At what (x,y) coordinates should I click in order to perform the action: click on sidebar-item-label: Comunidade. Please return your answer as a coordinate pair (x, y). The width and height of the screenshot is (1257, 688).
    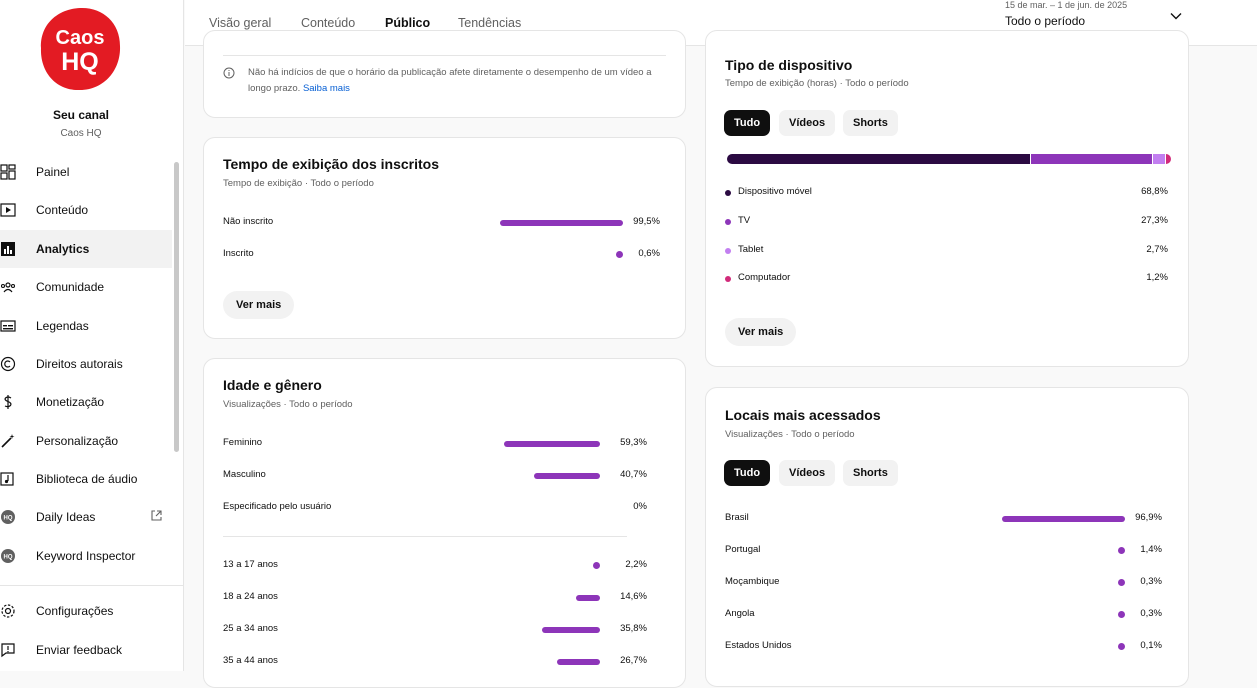
    Looking at the image, I should click on (70, 287).